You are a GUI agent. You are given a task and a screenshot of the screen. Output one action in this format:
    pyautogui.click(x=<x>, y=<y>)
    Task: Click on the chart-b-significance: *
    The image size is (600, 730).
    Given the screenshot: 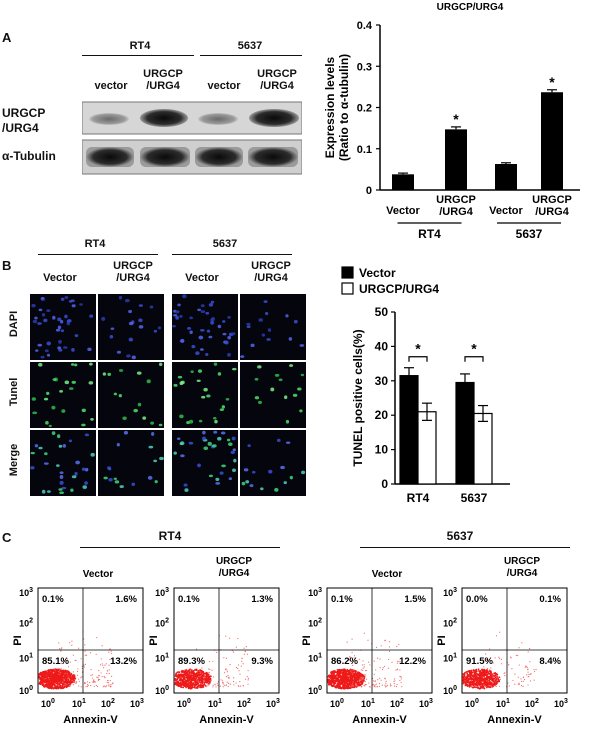 What is the action you would take?
    pyautogui.click(x=418, y=349)
    